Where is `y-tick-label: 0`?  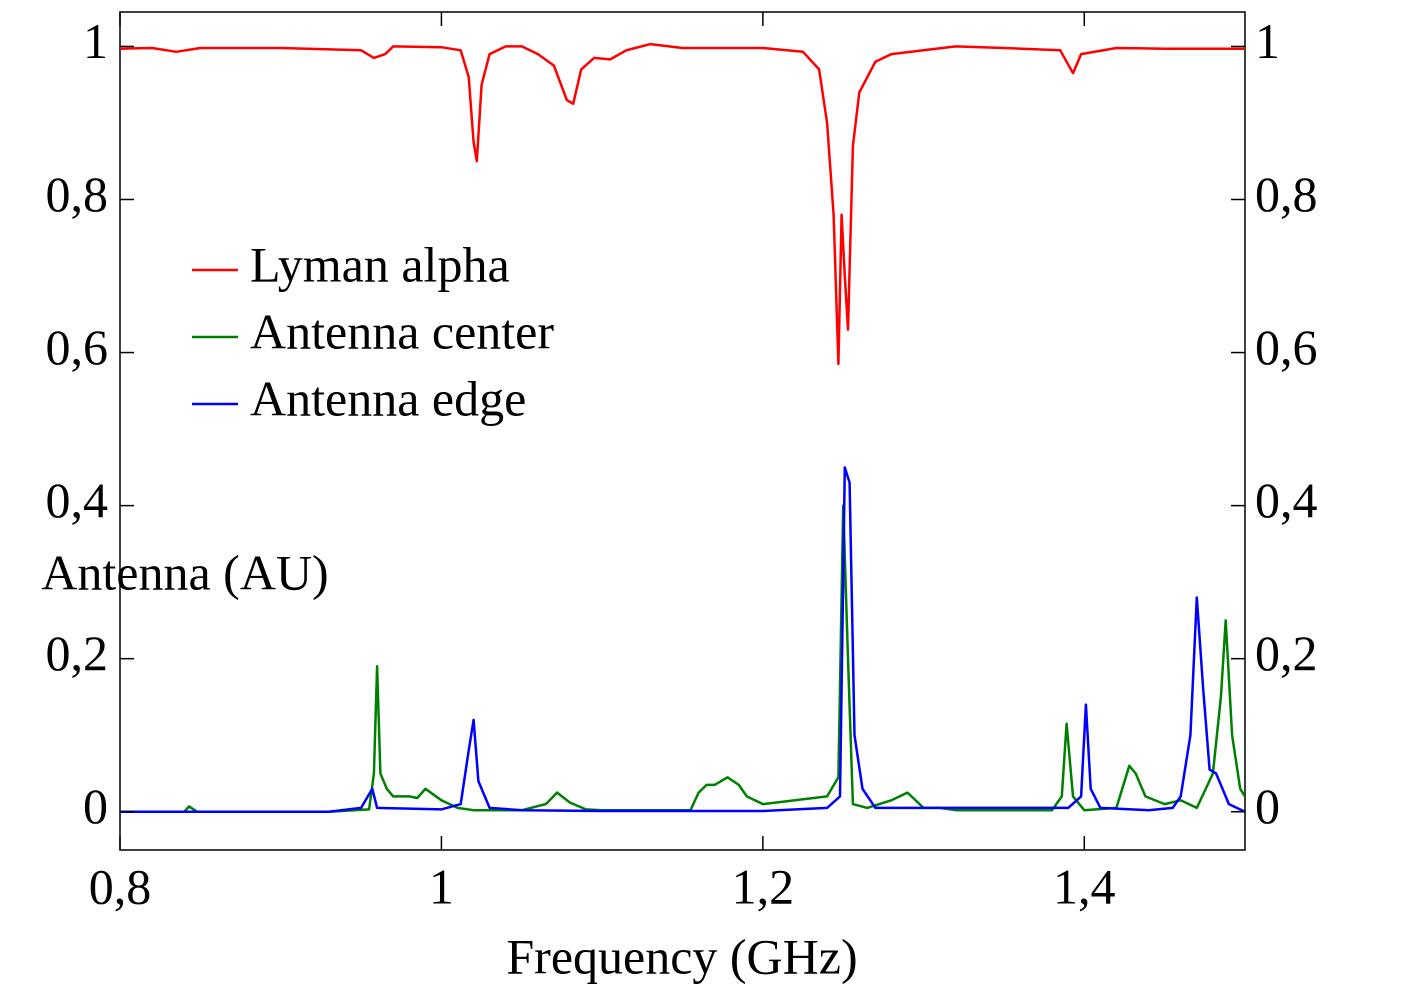 y-tick-label: 0 is located at coordinates (95, 806).